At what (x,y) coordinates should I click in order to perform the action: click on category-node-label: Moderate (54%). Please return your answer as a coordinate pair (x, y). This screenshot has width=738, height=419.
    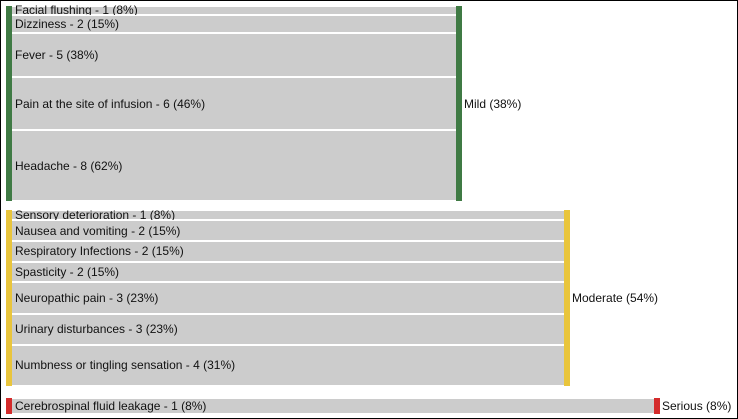
    Looking at the image, I should click on (615, 298).